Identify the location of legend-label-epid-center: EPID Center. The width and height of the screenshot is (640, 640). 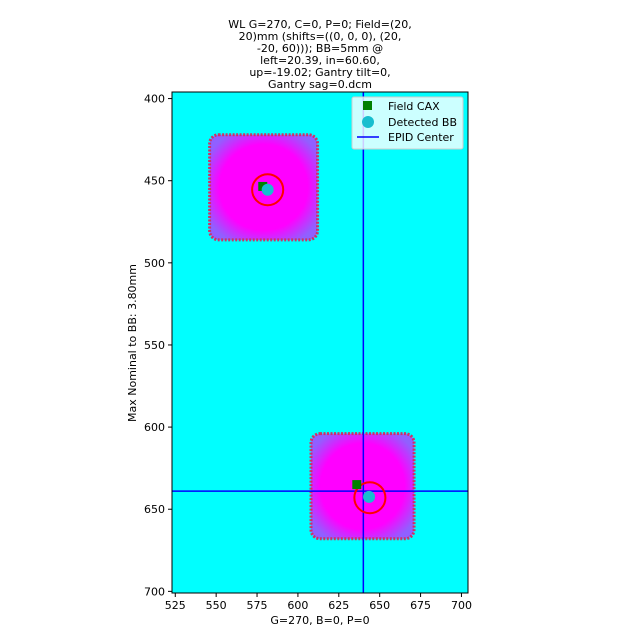
(421, 137).